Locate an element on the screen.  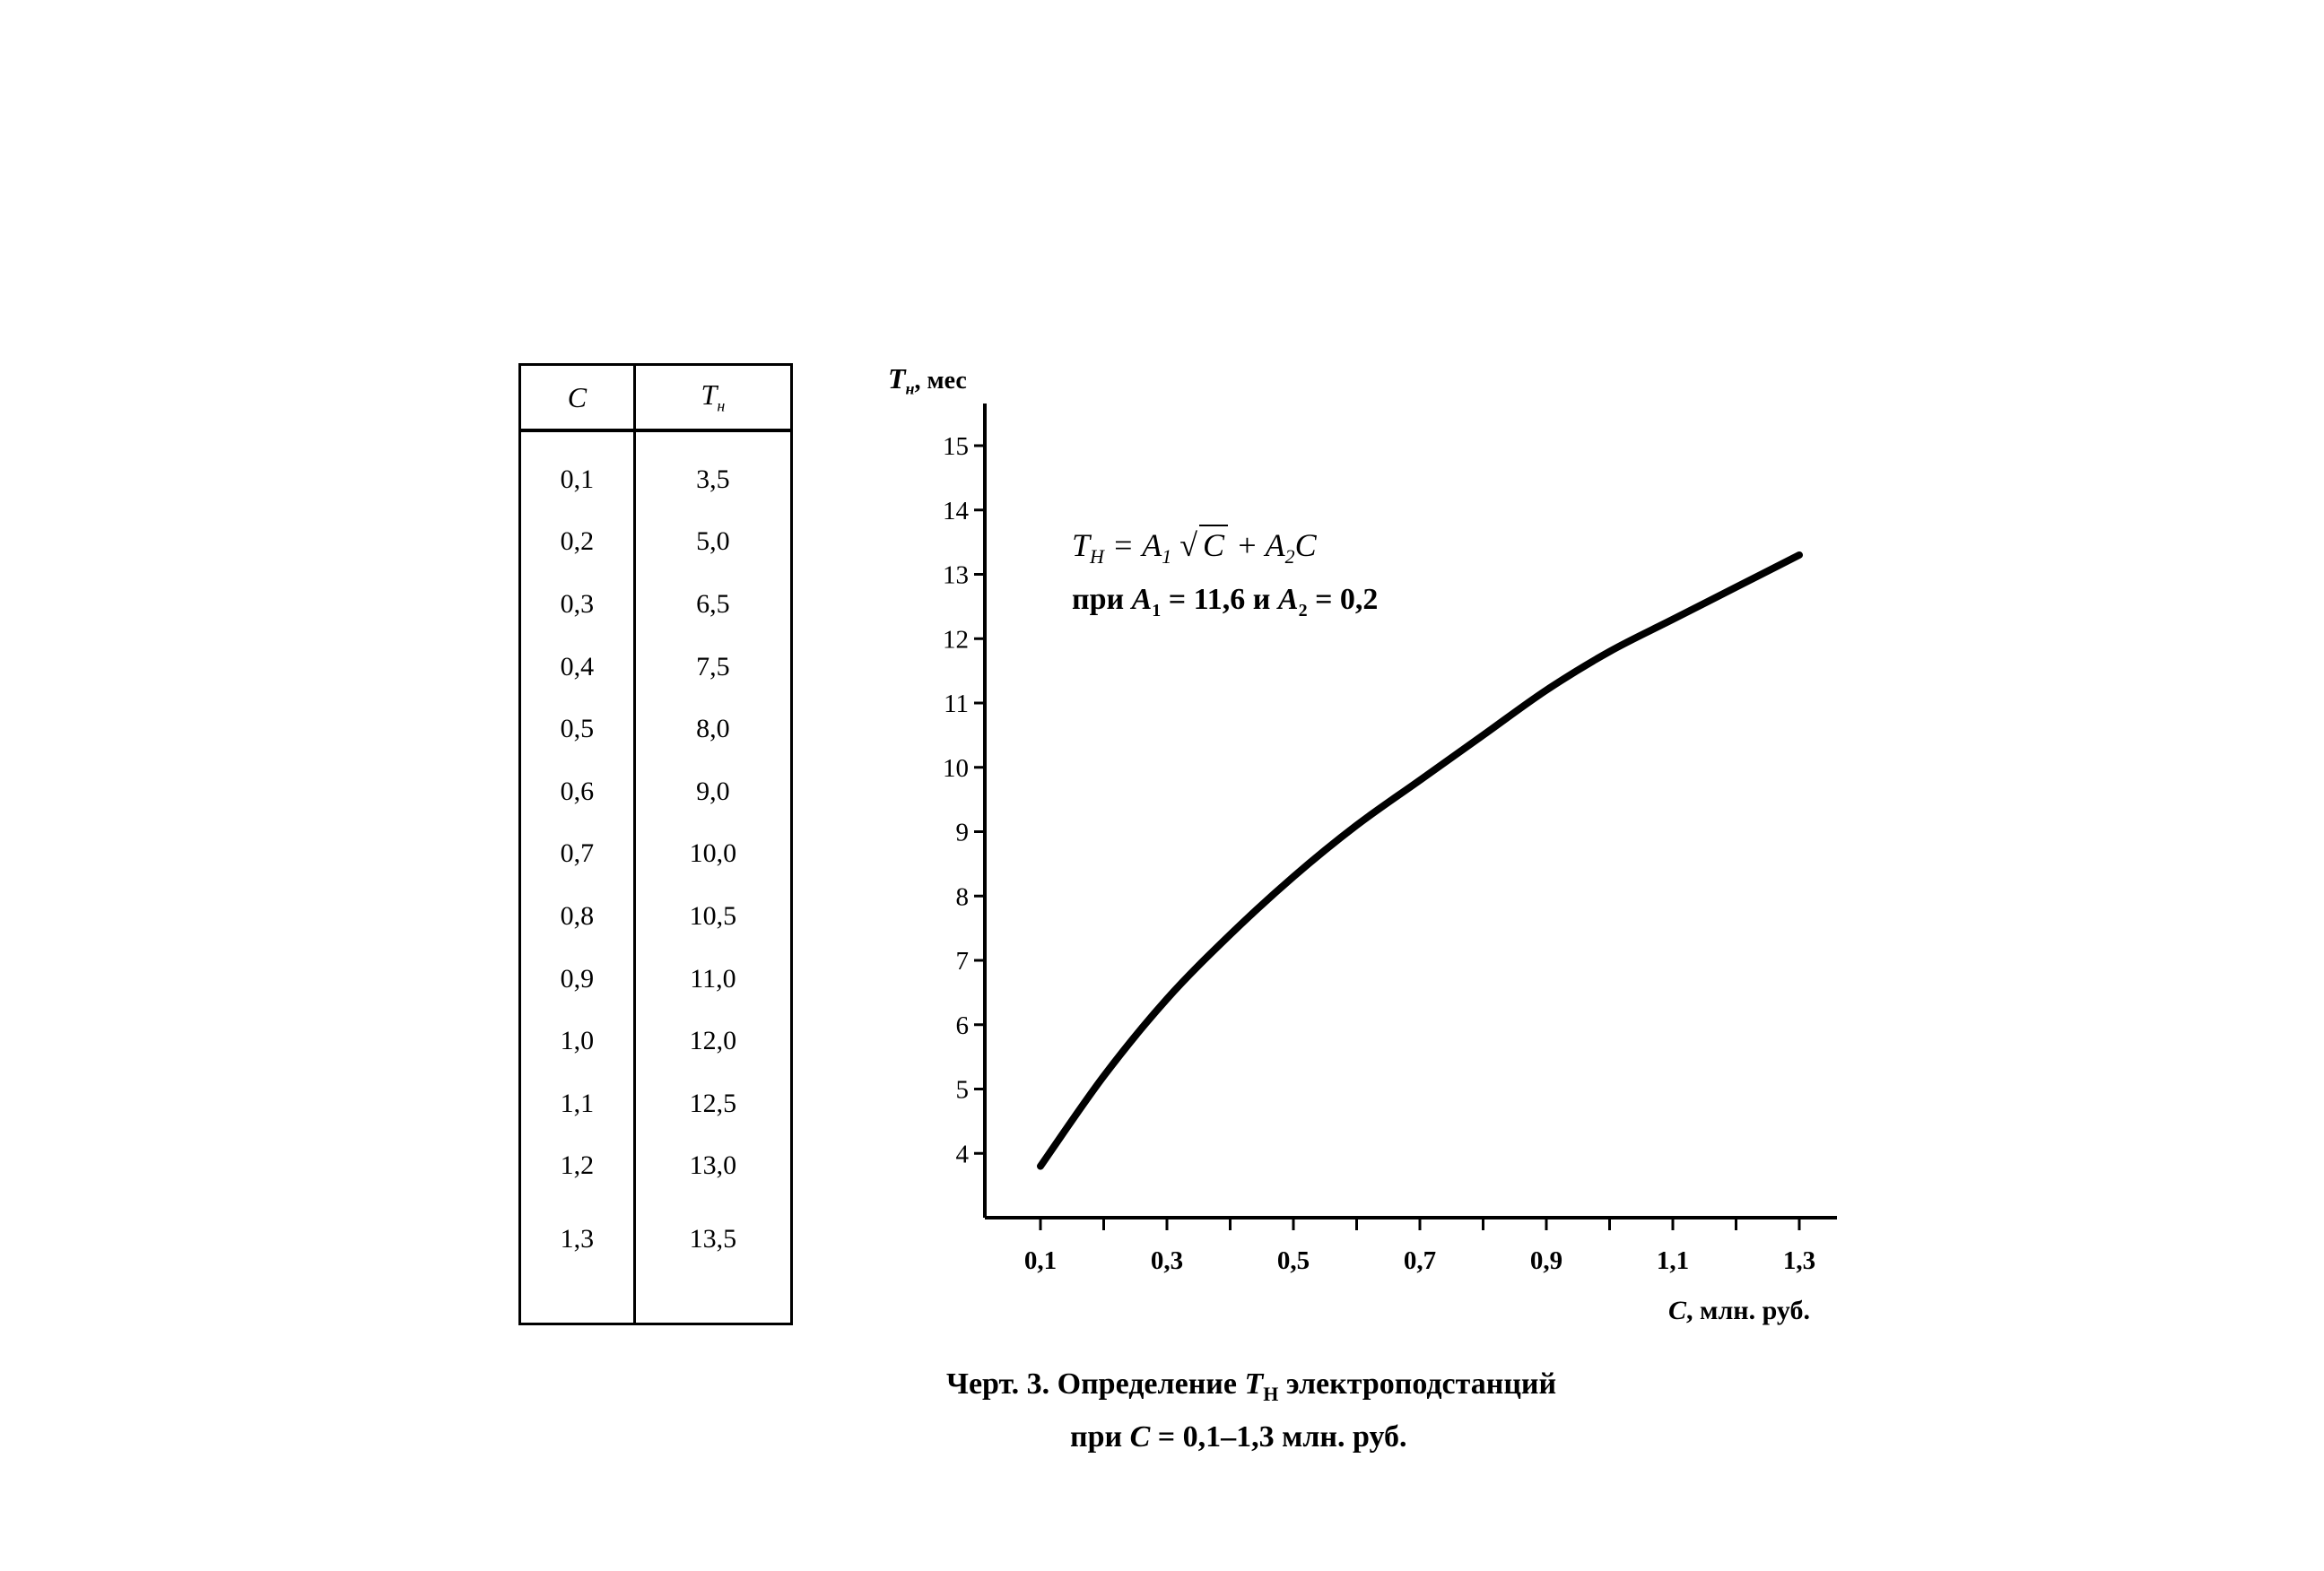
formula-params: при A1 = 11,6 и A2 = 0,2 is located at coordinates (1225, 602).